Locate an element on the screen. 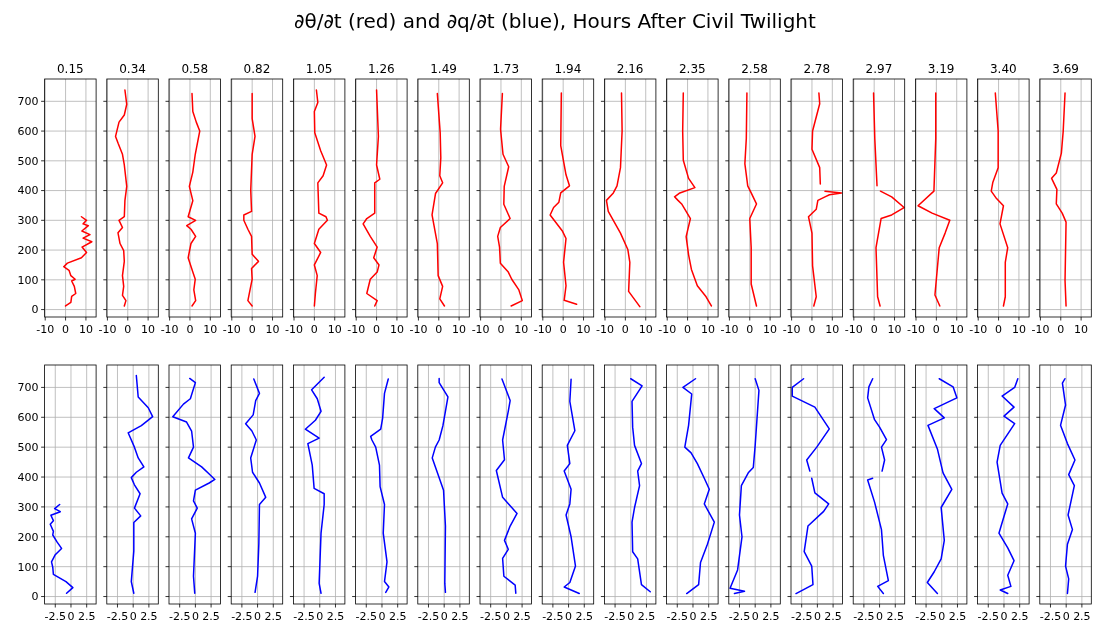 This screenshot has width=1110, height=631. text: ∂θ/∂t (red) and ∂q/∂t (blue), Hours After Civil Twilight is located at coordinates (555, 21).